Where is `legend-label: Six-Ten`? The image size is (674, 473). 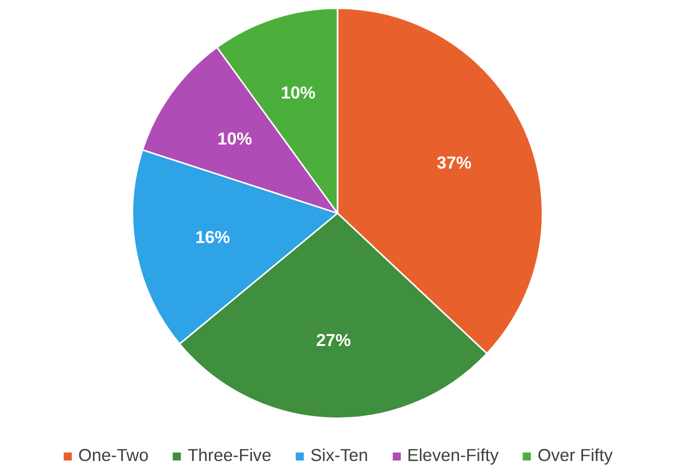 legend-label: Six-Ten is located at coordinates (339, 455).